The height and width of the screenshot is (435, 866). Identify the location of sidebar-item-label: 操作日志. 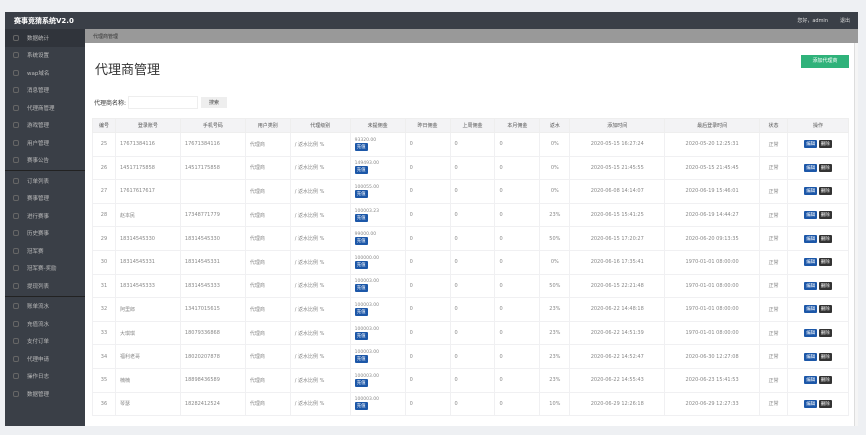
(38, 377).